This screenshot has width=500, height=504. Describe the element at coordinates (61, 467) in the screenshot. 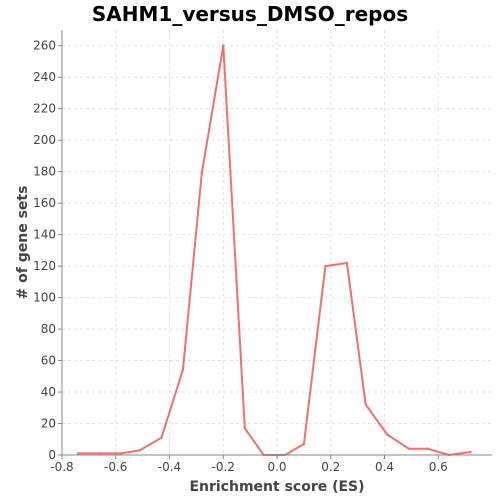

I see `x-tick-label: -0.8` at that location.